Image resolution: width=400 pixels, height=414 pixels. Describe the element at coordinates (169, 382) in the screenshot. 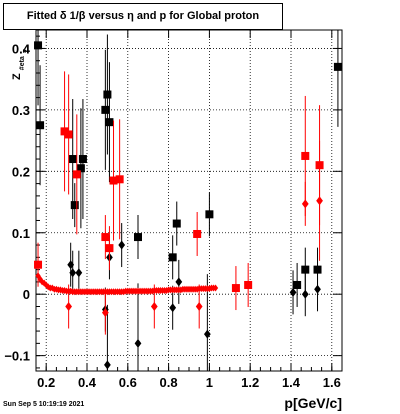

I see `x-tick-label: 0.8` at that location.